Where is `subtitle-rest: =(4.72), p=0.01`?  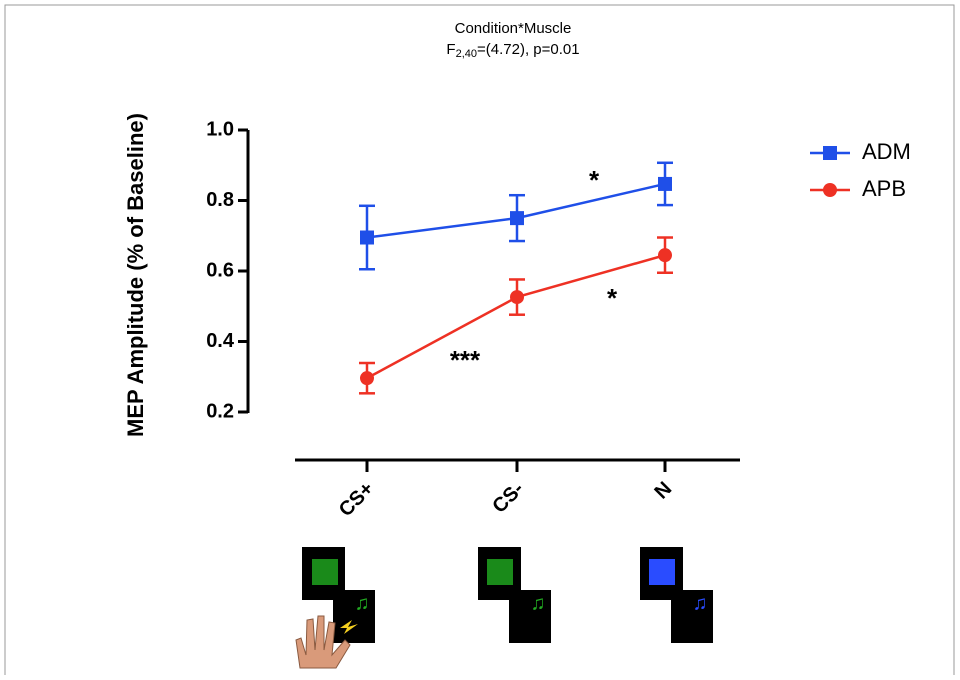 subtitle-rest: =(4.72), p=0.01 is located at coordinates (528, 49).